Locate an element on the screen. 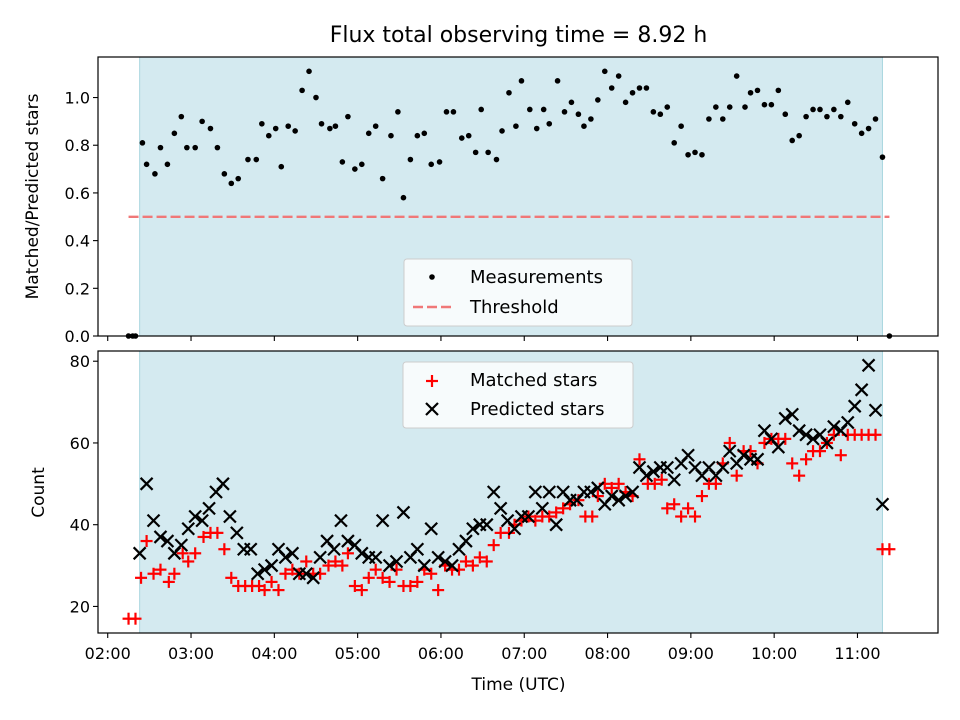  y-tick-label: 80 is located at coordinates (80, 361).